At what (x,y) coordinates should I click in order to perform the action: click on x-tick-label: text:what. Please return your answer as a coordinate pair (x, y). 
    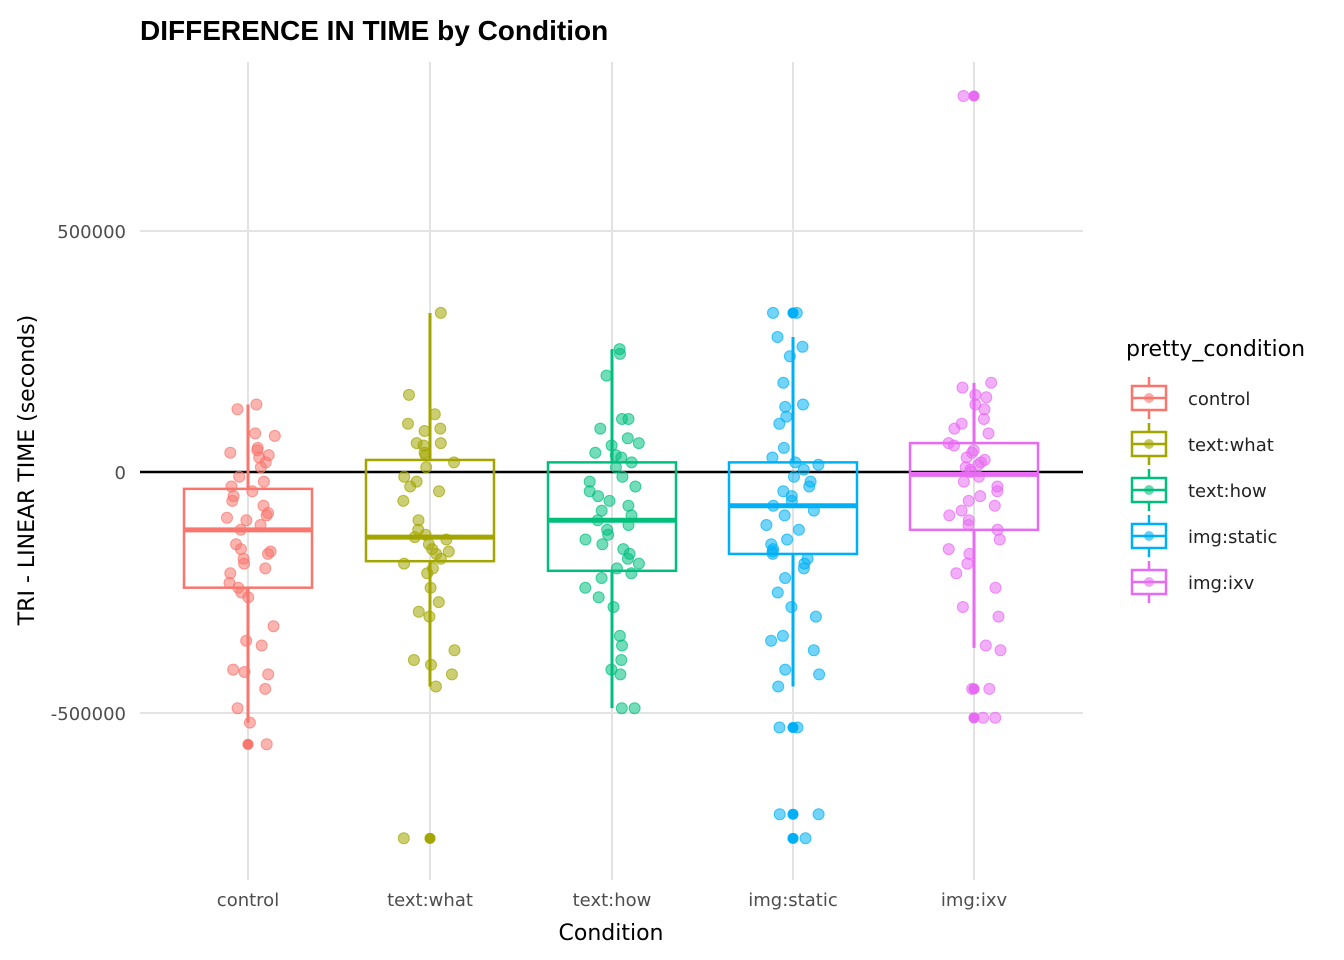
    Looking at the image, I should click on (430, 900).